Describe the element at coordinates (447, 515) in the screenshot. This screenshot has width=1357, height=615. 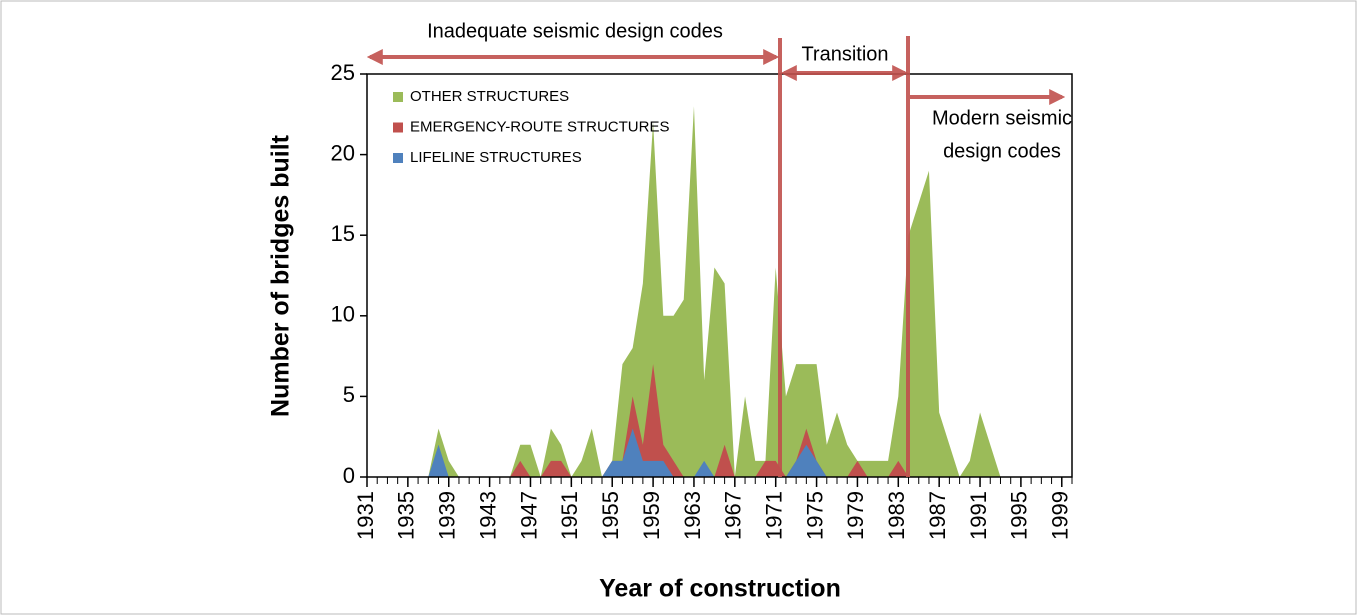
I see `x-tick-label: 1939` at that location.